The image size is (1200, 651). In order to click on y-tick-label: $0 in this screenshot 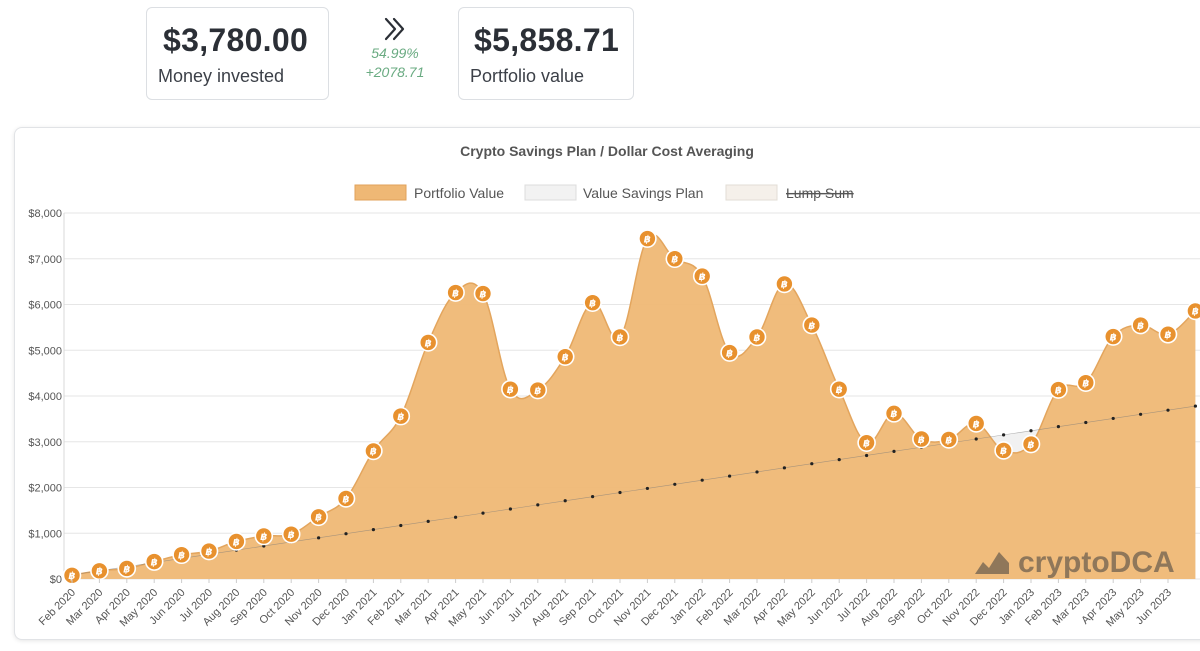, I will do `click(56, 580)`.